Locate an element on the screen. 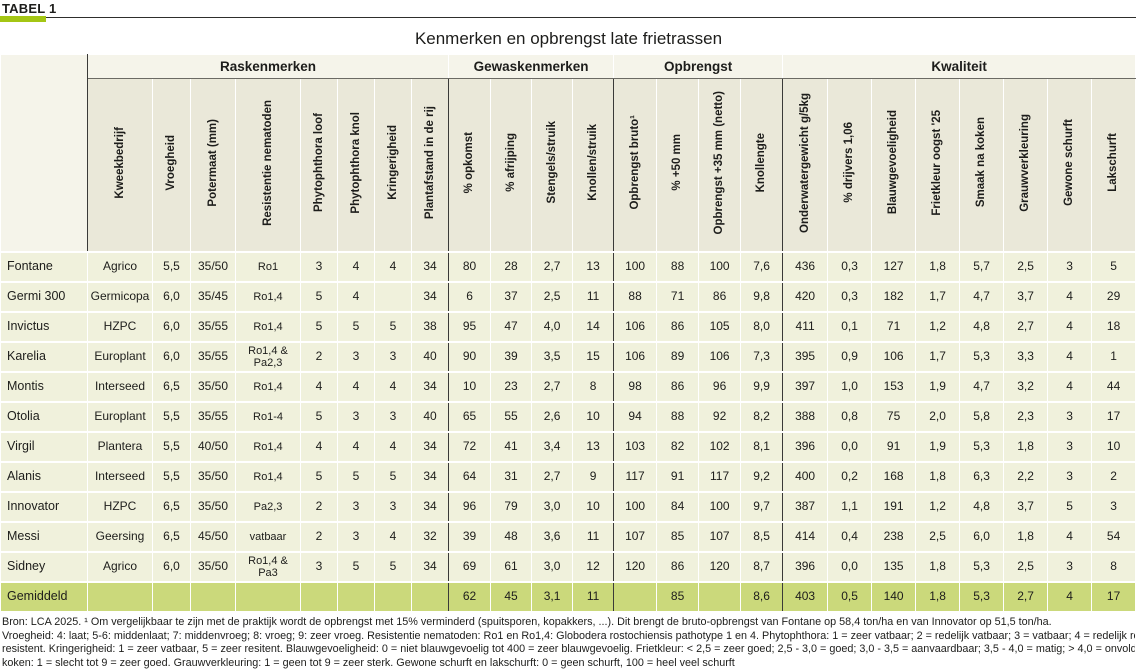 Image resolution: width=1137 pixels, height=670 pixels. cell: 72 is located at coordinates (470, 447).